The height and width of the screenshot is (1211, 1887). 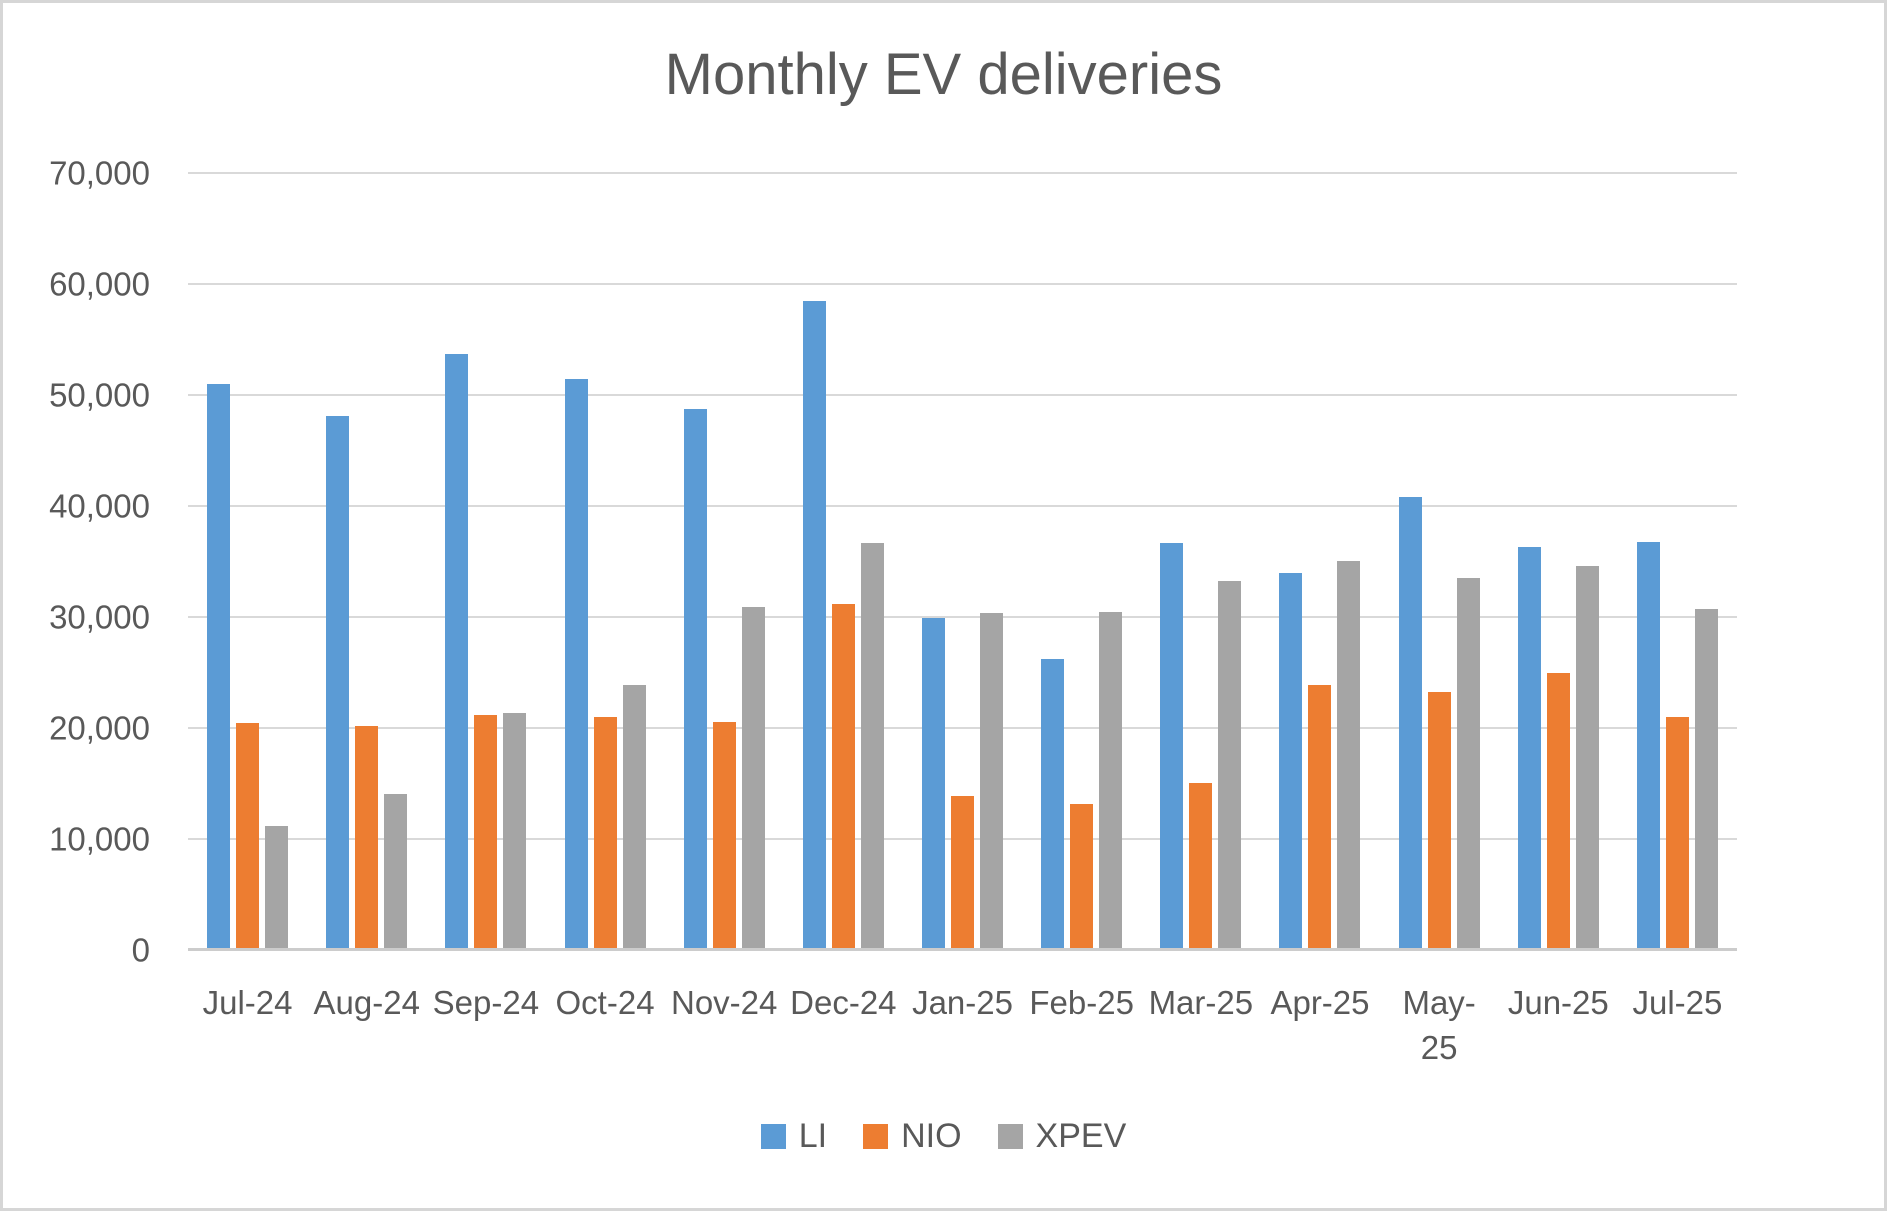 What do you see at coordinates (962, 1002) in the screenshot?
I see `x-category-label-Jan-25: Jan-25` at bounding box center [962, 1002].